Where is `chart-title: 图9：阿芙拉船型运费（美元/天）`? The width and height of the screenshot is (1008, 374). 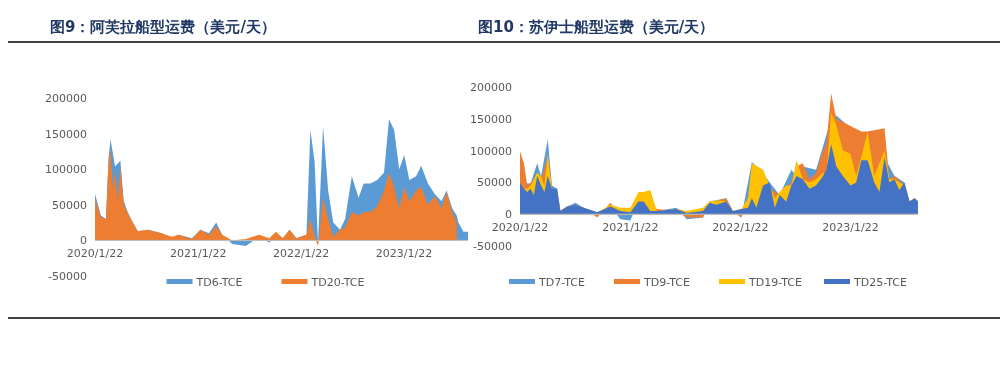 chart-title: 图9：阿芙拉船型运费（美元/天） is located at coordinates (163, 27).